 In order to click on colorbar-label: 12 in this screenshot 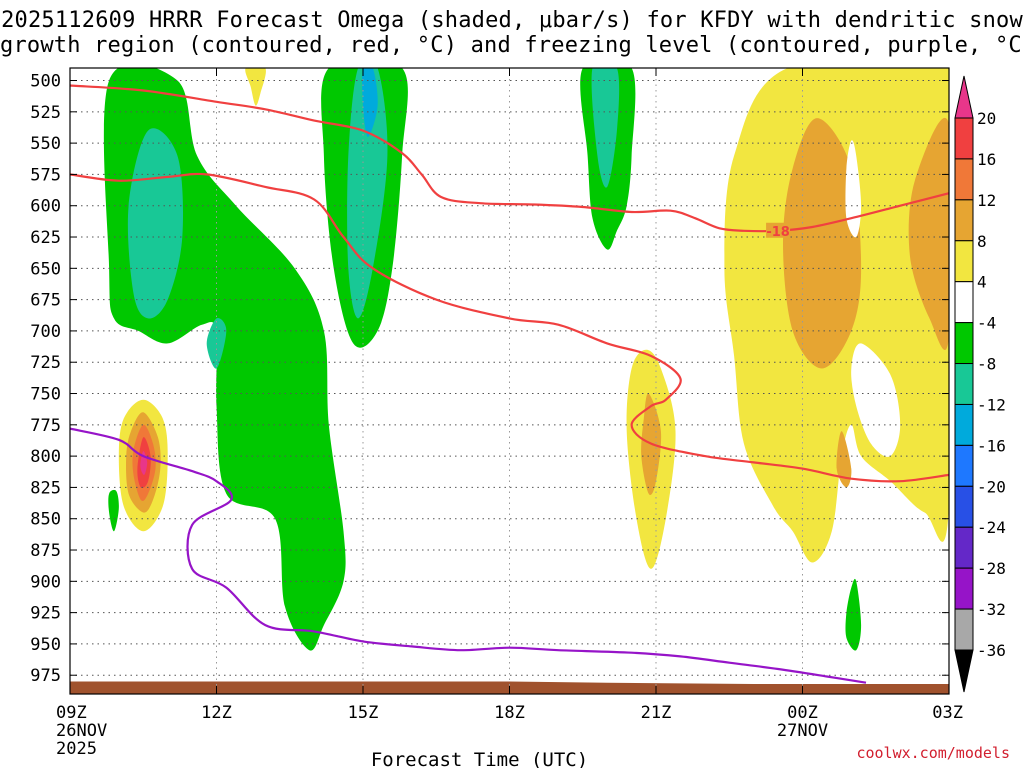, I will do `click(986, 200)`.